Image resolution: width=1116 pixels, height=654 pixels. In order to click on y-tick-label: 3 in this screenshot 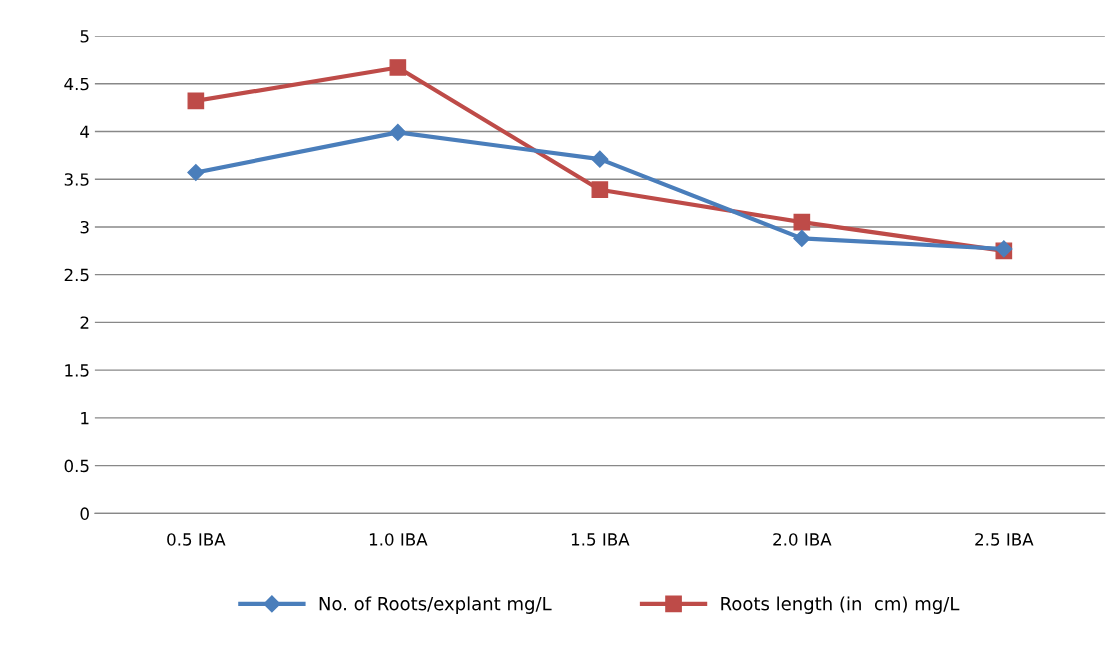, I will do `click(84, 227)`.